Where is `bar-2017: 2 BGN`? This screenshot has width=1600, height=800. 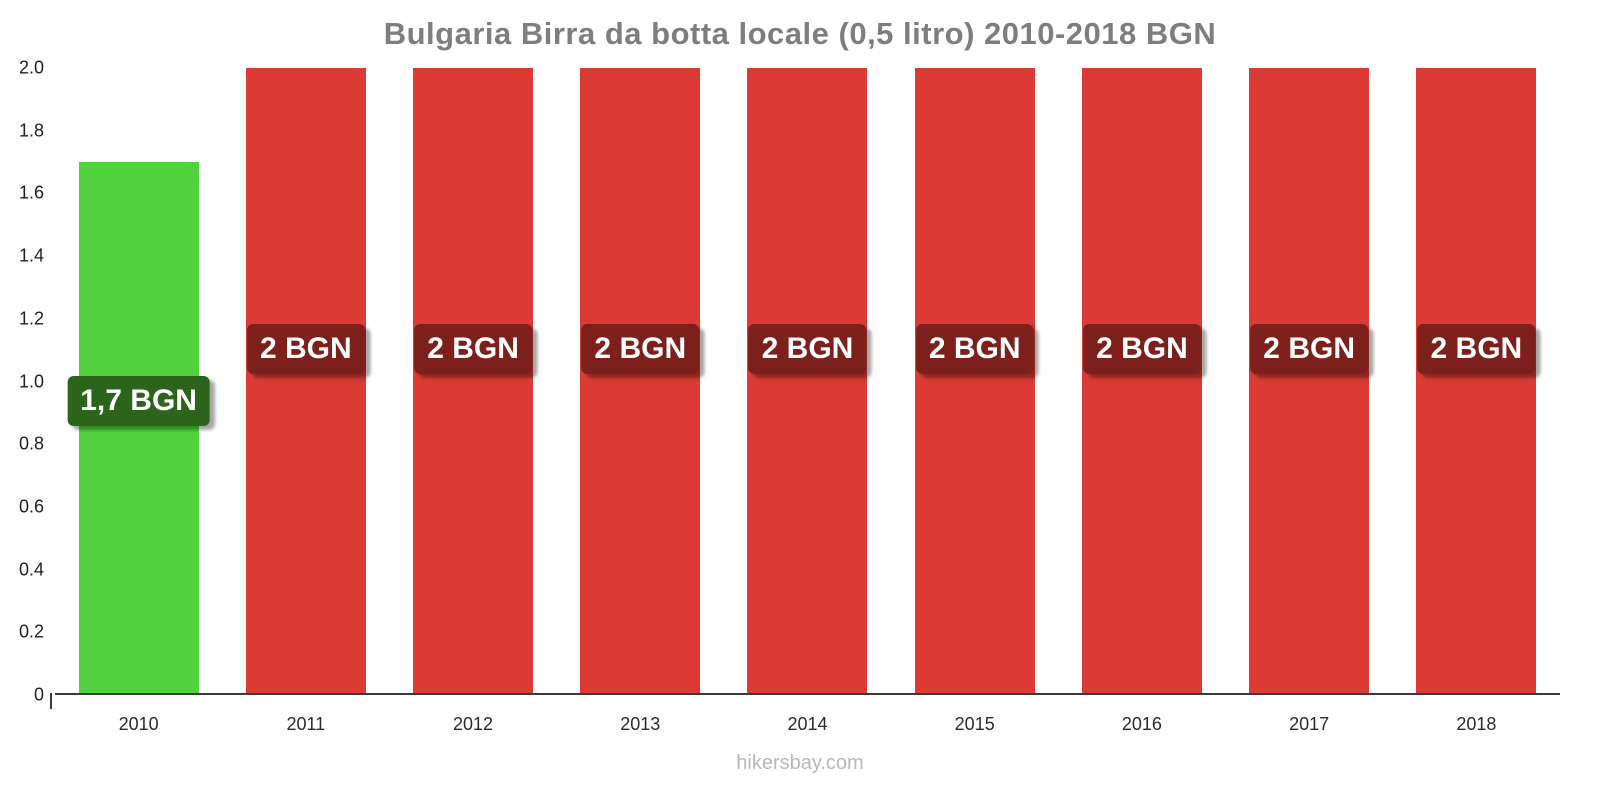
bar-2017: 2 BGN is located at coordinates (1309, 380).